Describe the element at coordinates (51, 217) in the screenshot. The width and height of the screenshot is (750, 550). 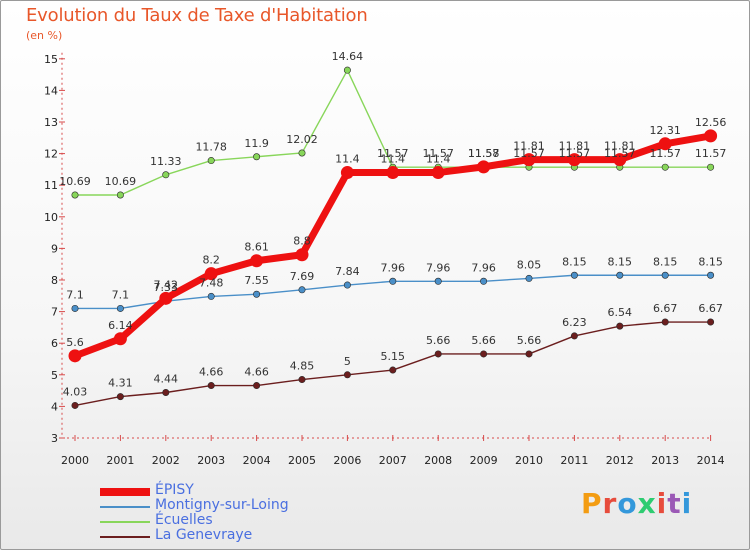
I see `y-tick-label: 10` at that location.